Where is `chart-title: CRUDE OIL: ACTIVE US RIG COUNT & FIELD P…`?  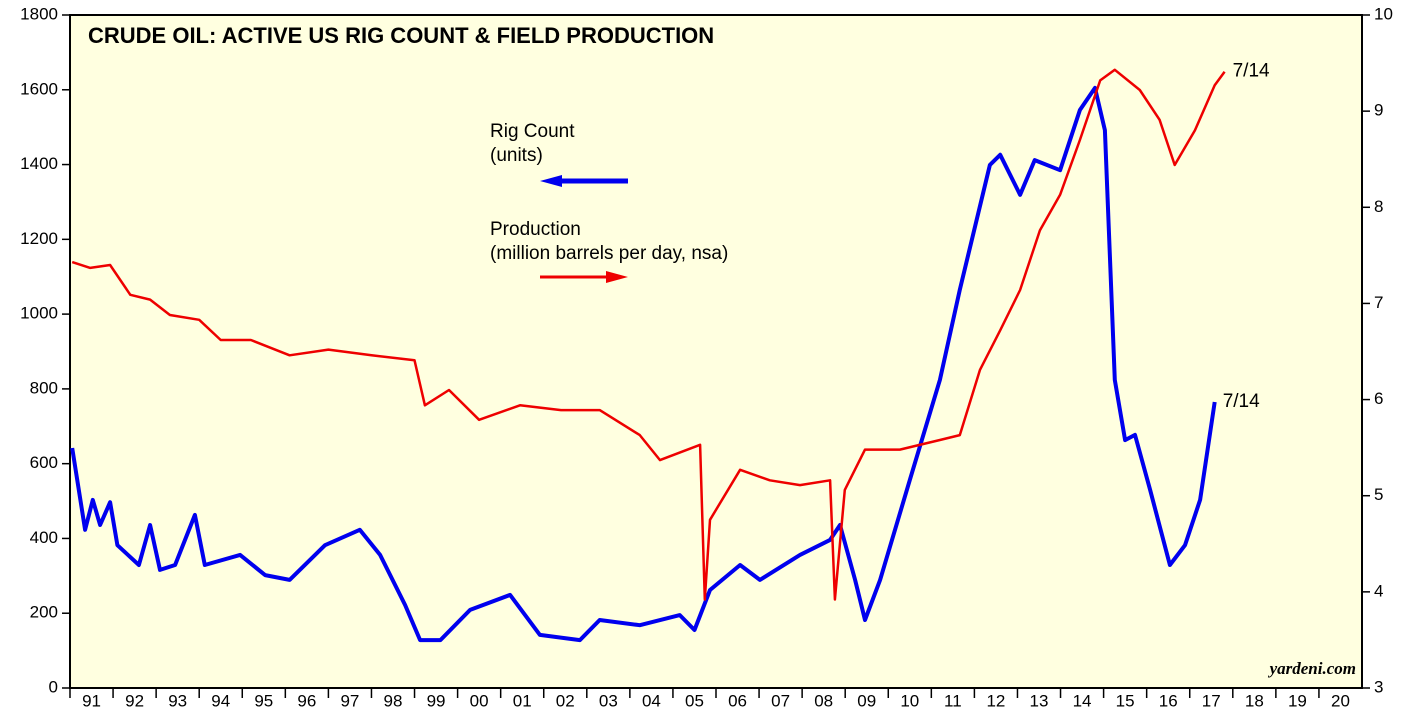 chart-title: CRUDE OIL: ACTIVE US RIG COUNT & FIELD P… is located at coordinates (401, 35).